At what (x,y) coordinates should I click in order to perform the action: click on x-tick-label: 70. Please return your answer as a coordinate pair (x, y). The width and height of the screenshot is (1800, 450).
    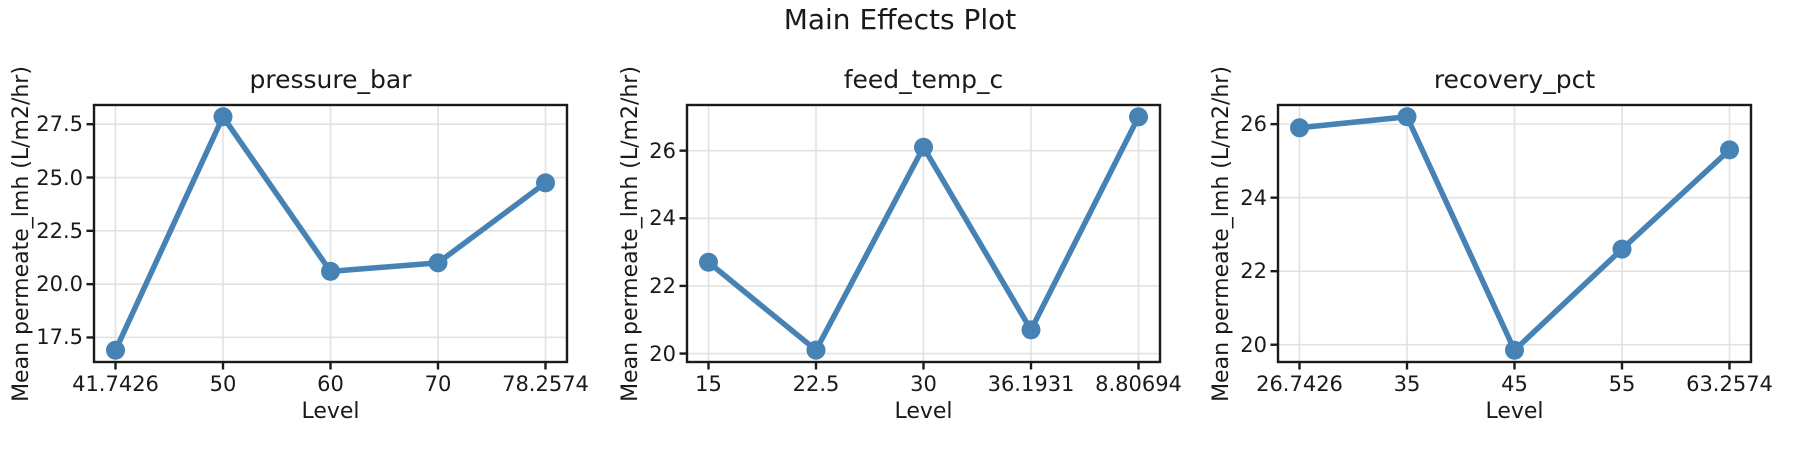
    Looking at the image, I should click on (438, 384).